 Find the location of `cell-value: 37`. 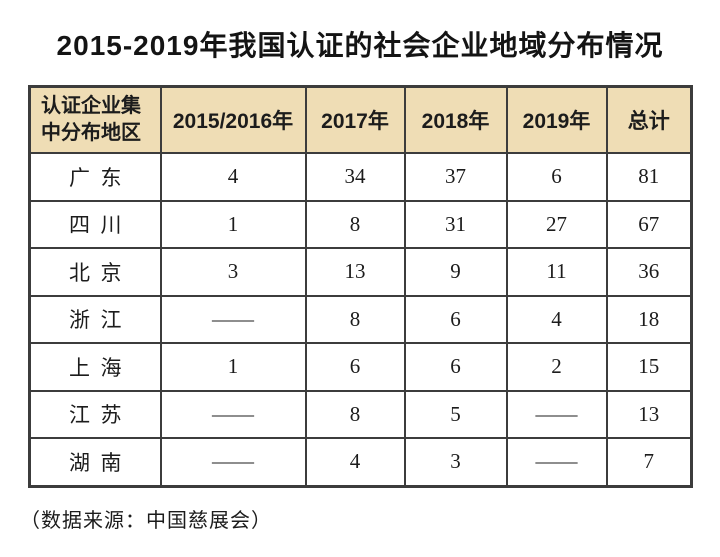

cell-value: 37 is located at coordinates (455, 177).